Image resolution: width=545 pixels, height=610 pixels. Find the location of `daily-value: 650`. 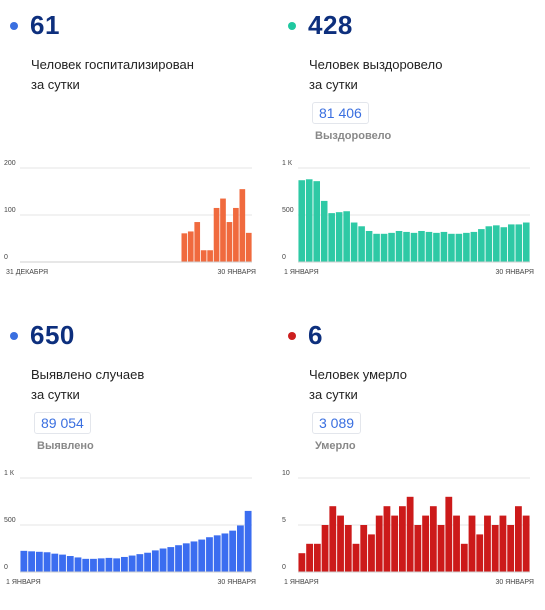

daily-value: 650 is located at coordinates (52, 335).